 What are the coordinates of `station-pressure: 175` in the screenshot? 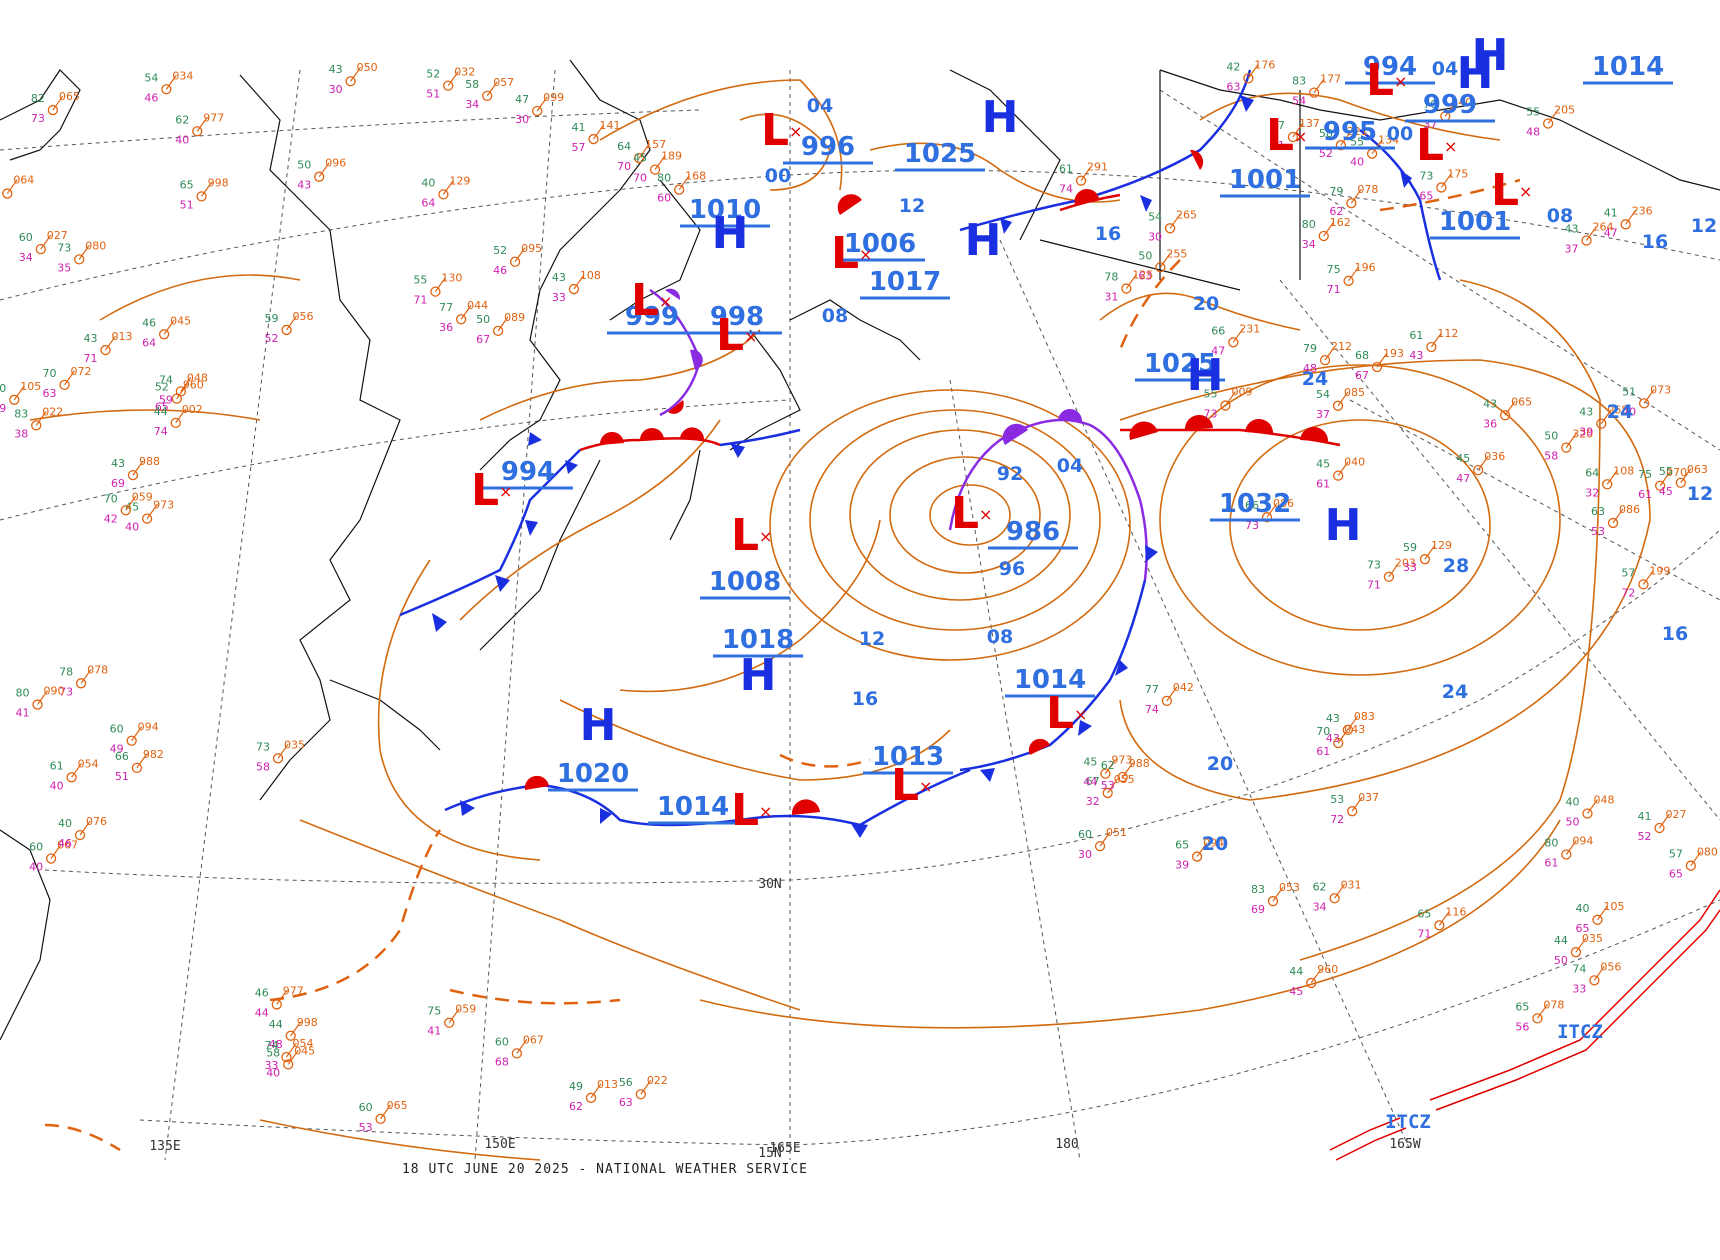 It's located at (1457, 173).